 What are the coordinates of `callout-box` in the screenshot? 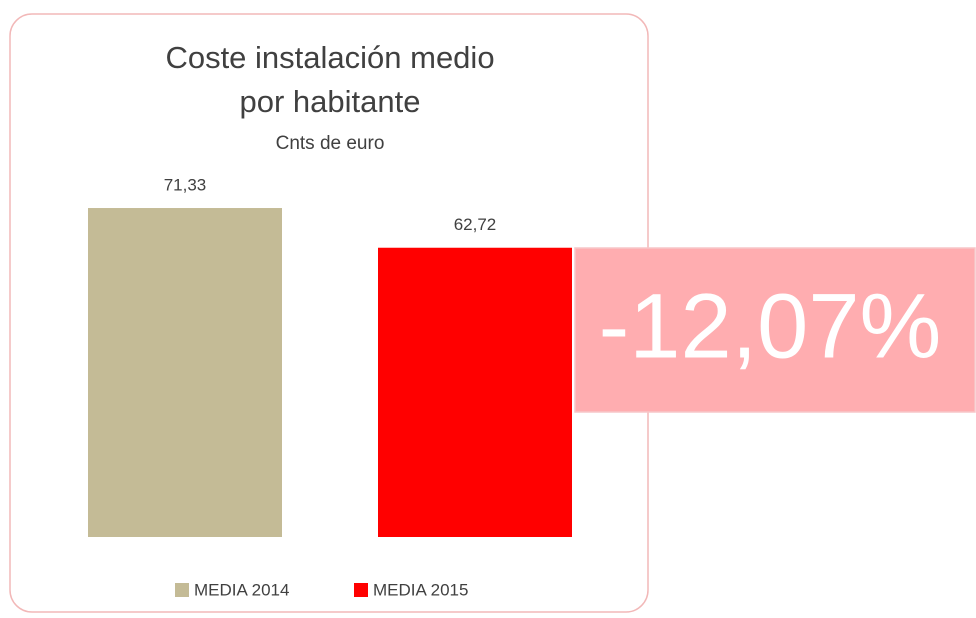 It's located at (775, 330).